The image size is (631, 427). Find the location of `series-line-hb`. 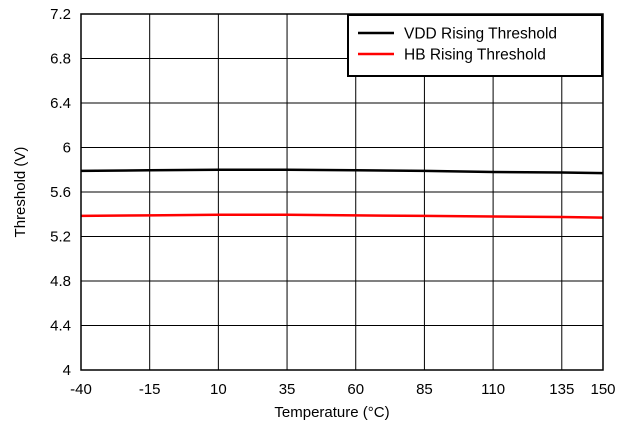

series-line-hb is located at coordinates (342, 216).